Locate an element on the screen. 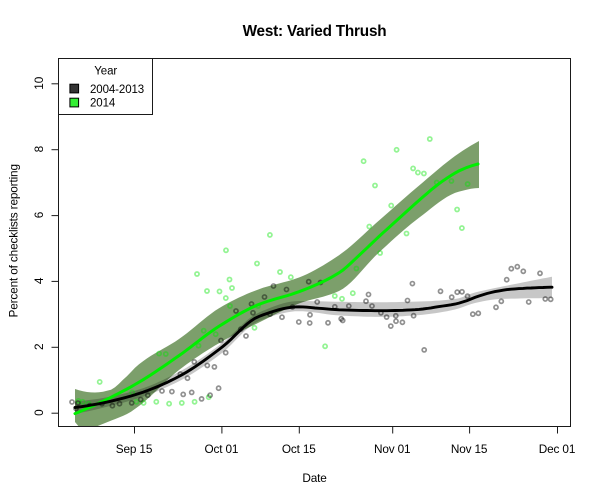 Image resolution: width=600 pixels, height=500 pixels. svg-text: West: Varied Thrush is located at coordinates (315, 31).